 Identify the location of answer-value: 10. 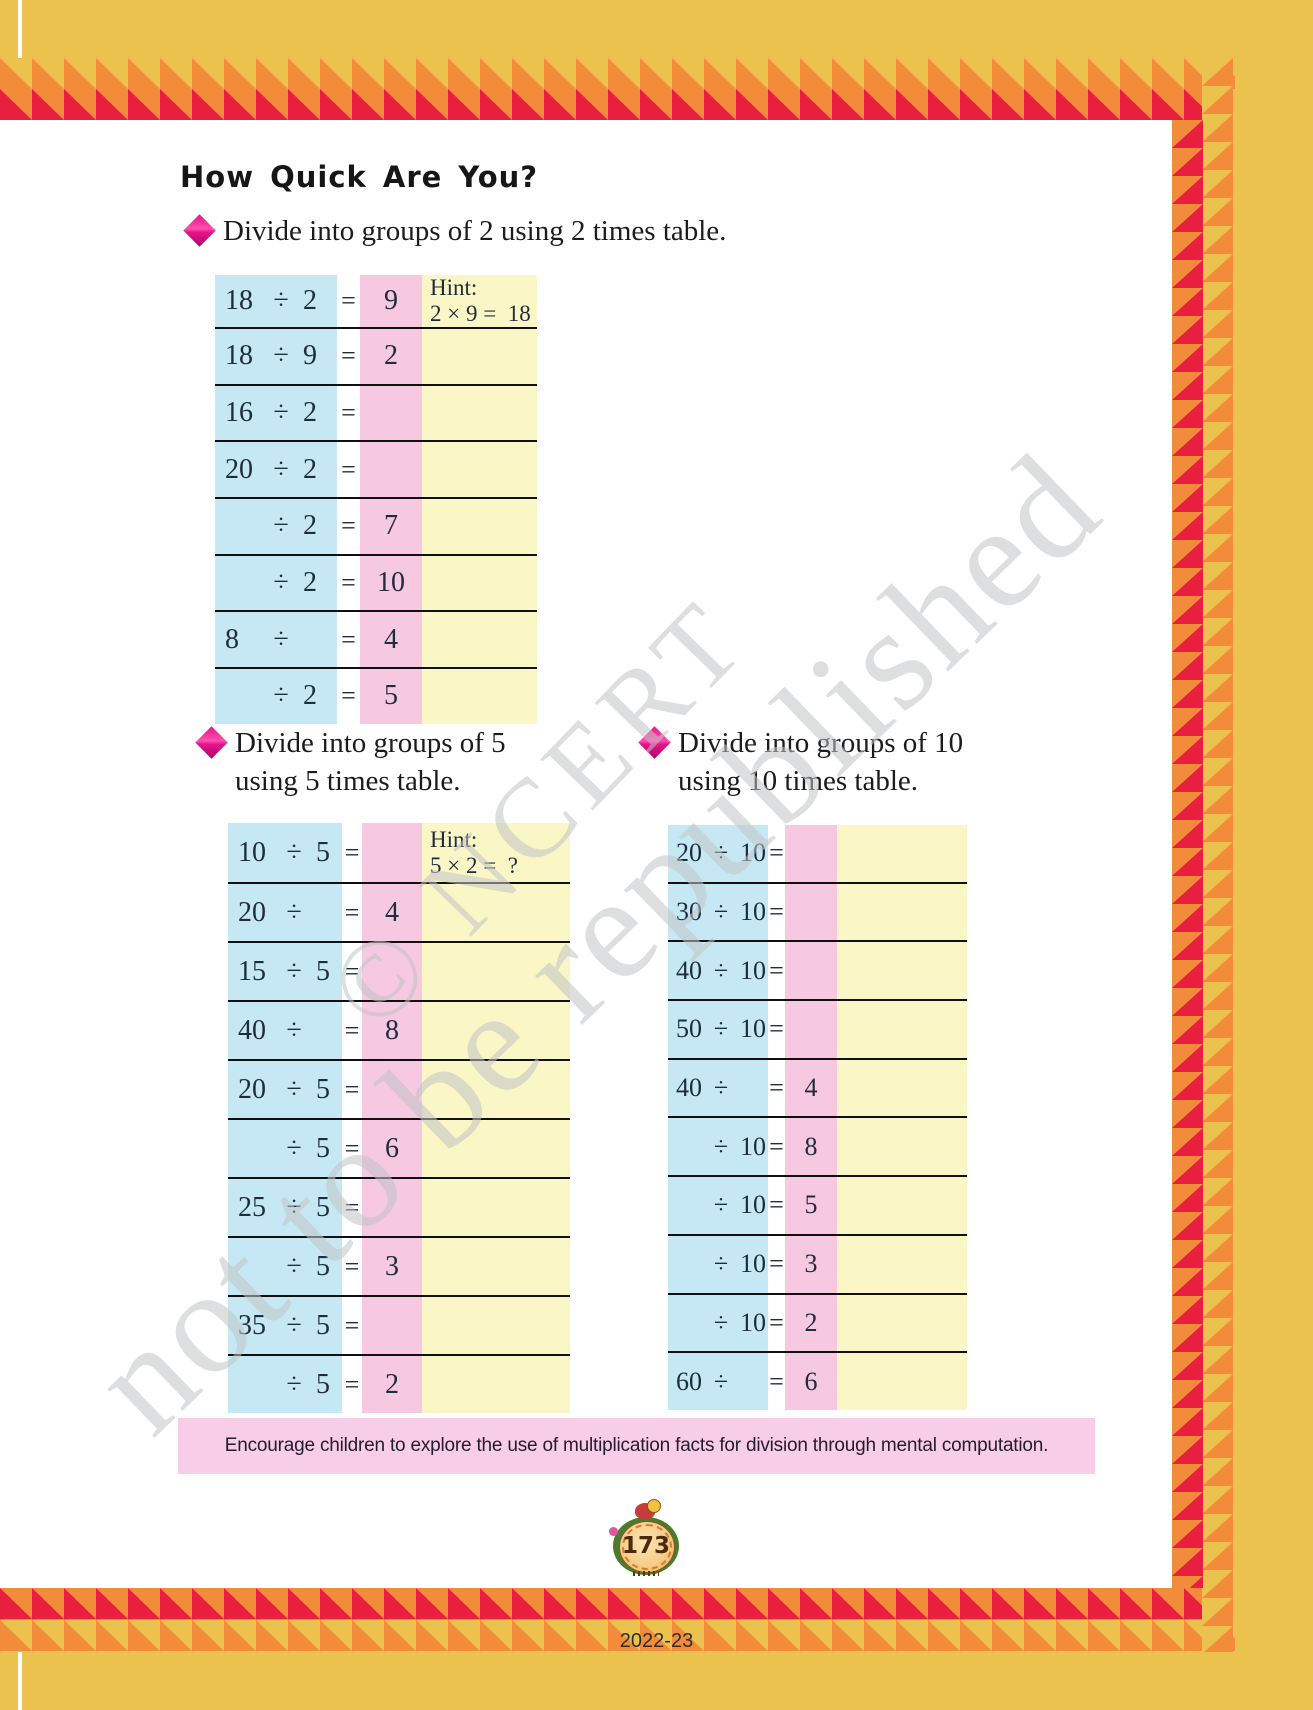
(391, 583).